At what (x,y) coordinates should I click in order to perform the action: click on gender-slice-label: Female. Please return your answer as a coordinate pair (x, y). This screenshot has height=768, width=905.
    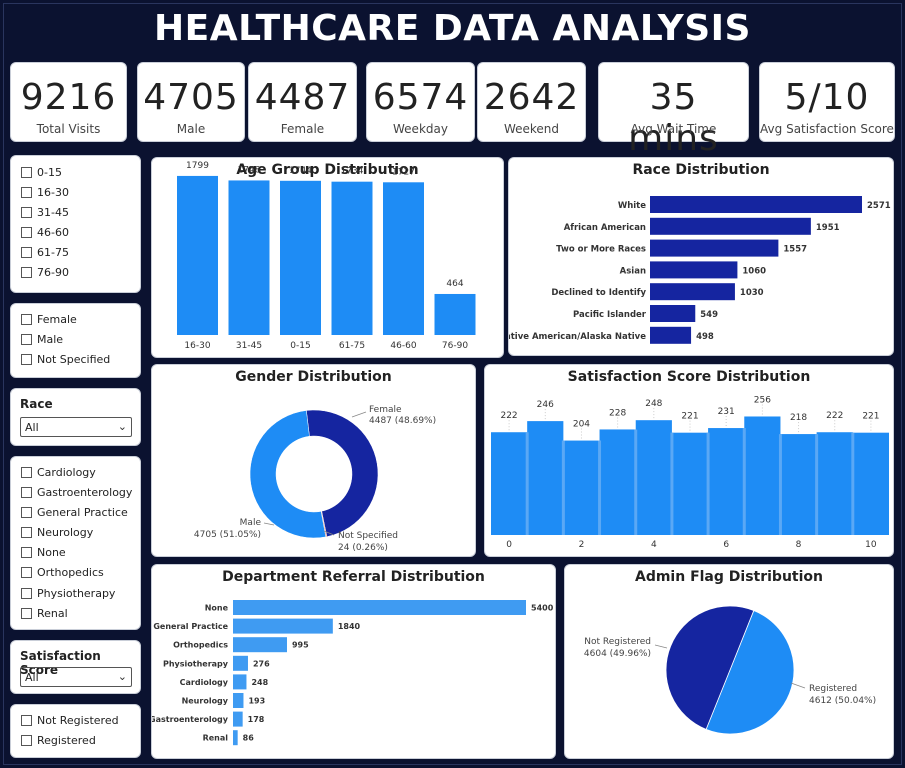
    Looking at the image, I should click on (385, 410).